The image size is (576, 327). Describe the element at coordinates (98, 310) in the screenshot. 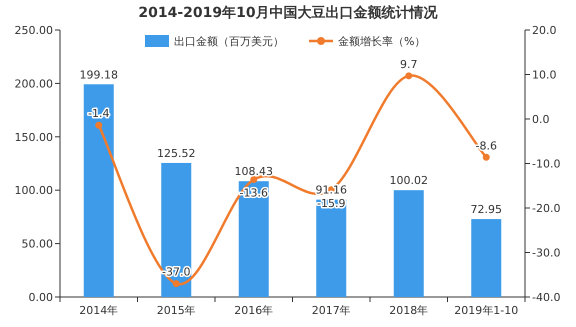

I see `x-tick-label: 2014年` at that location.